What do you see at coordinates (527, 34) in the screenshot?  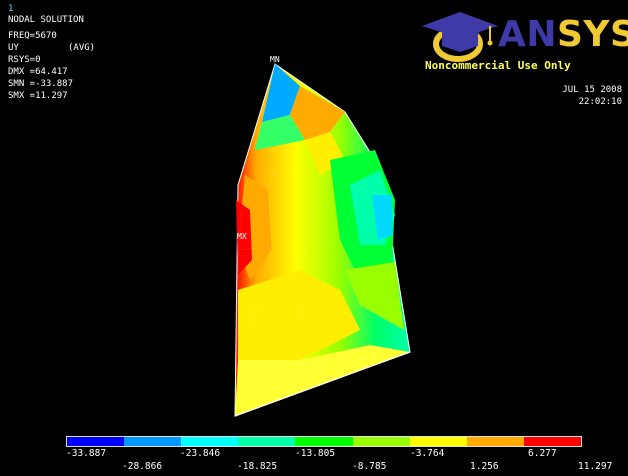 I see `brand-part-an: AN` at bounding box center [527, 34].